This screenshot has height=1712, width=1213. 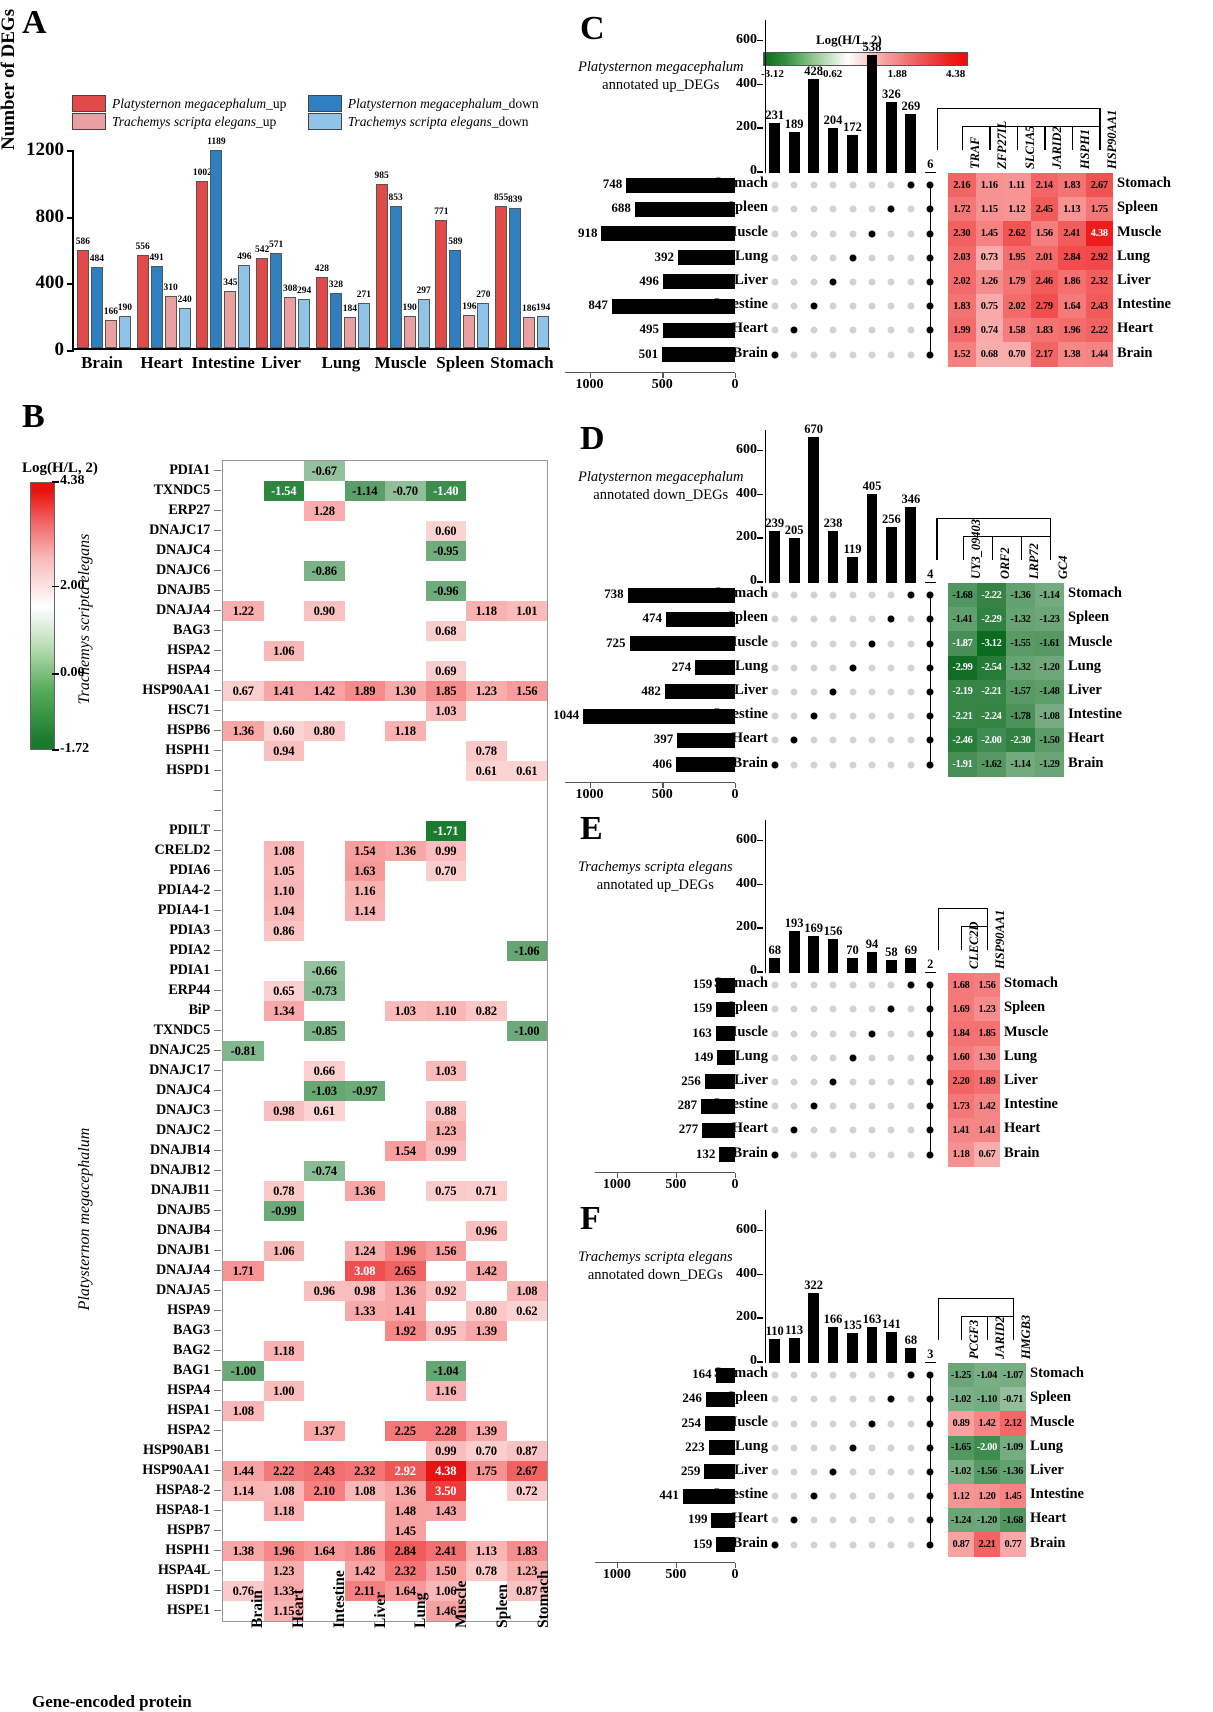 What do you see at coordinates (736, 375) in the screenshot?
I see `panel-c-axis-tick` at bounding box center [736, 375].